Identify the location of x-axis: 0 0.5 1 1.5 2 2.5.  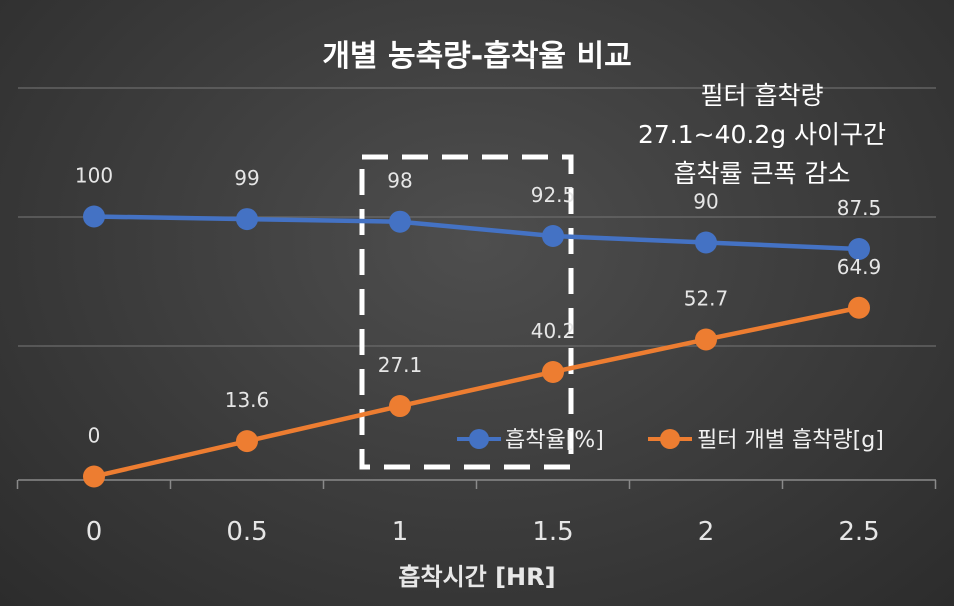
(476, 513).